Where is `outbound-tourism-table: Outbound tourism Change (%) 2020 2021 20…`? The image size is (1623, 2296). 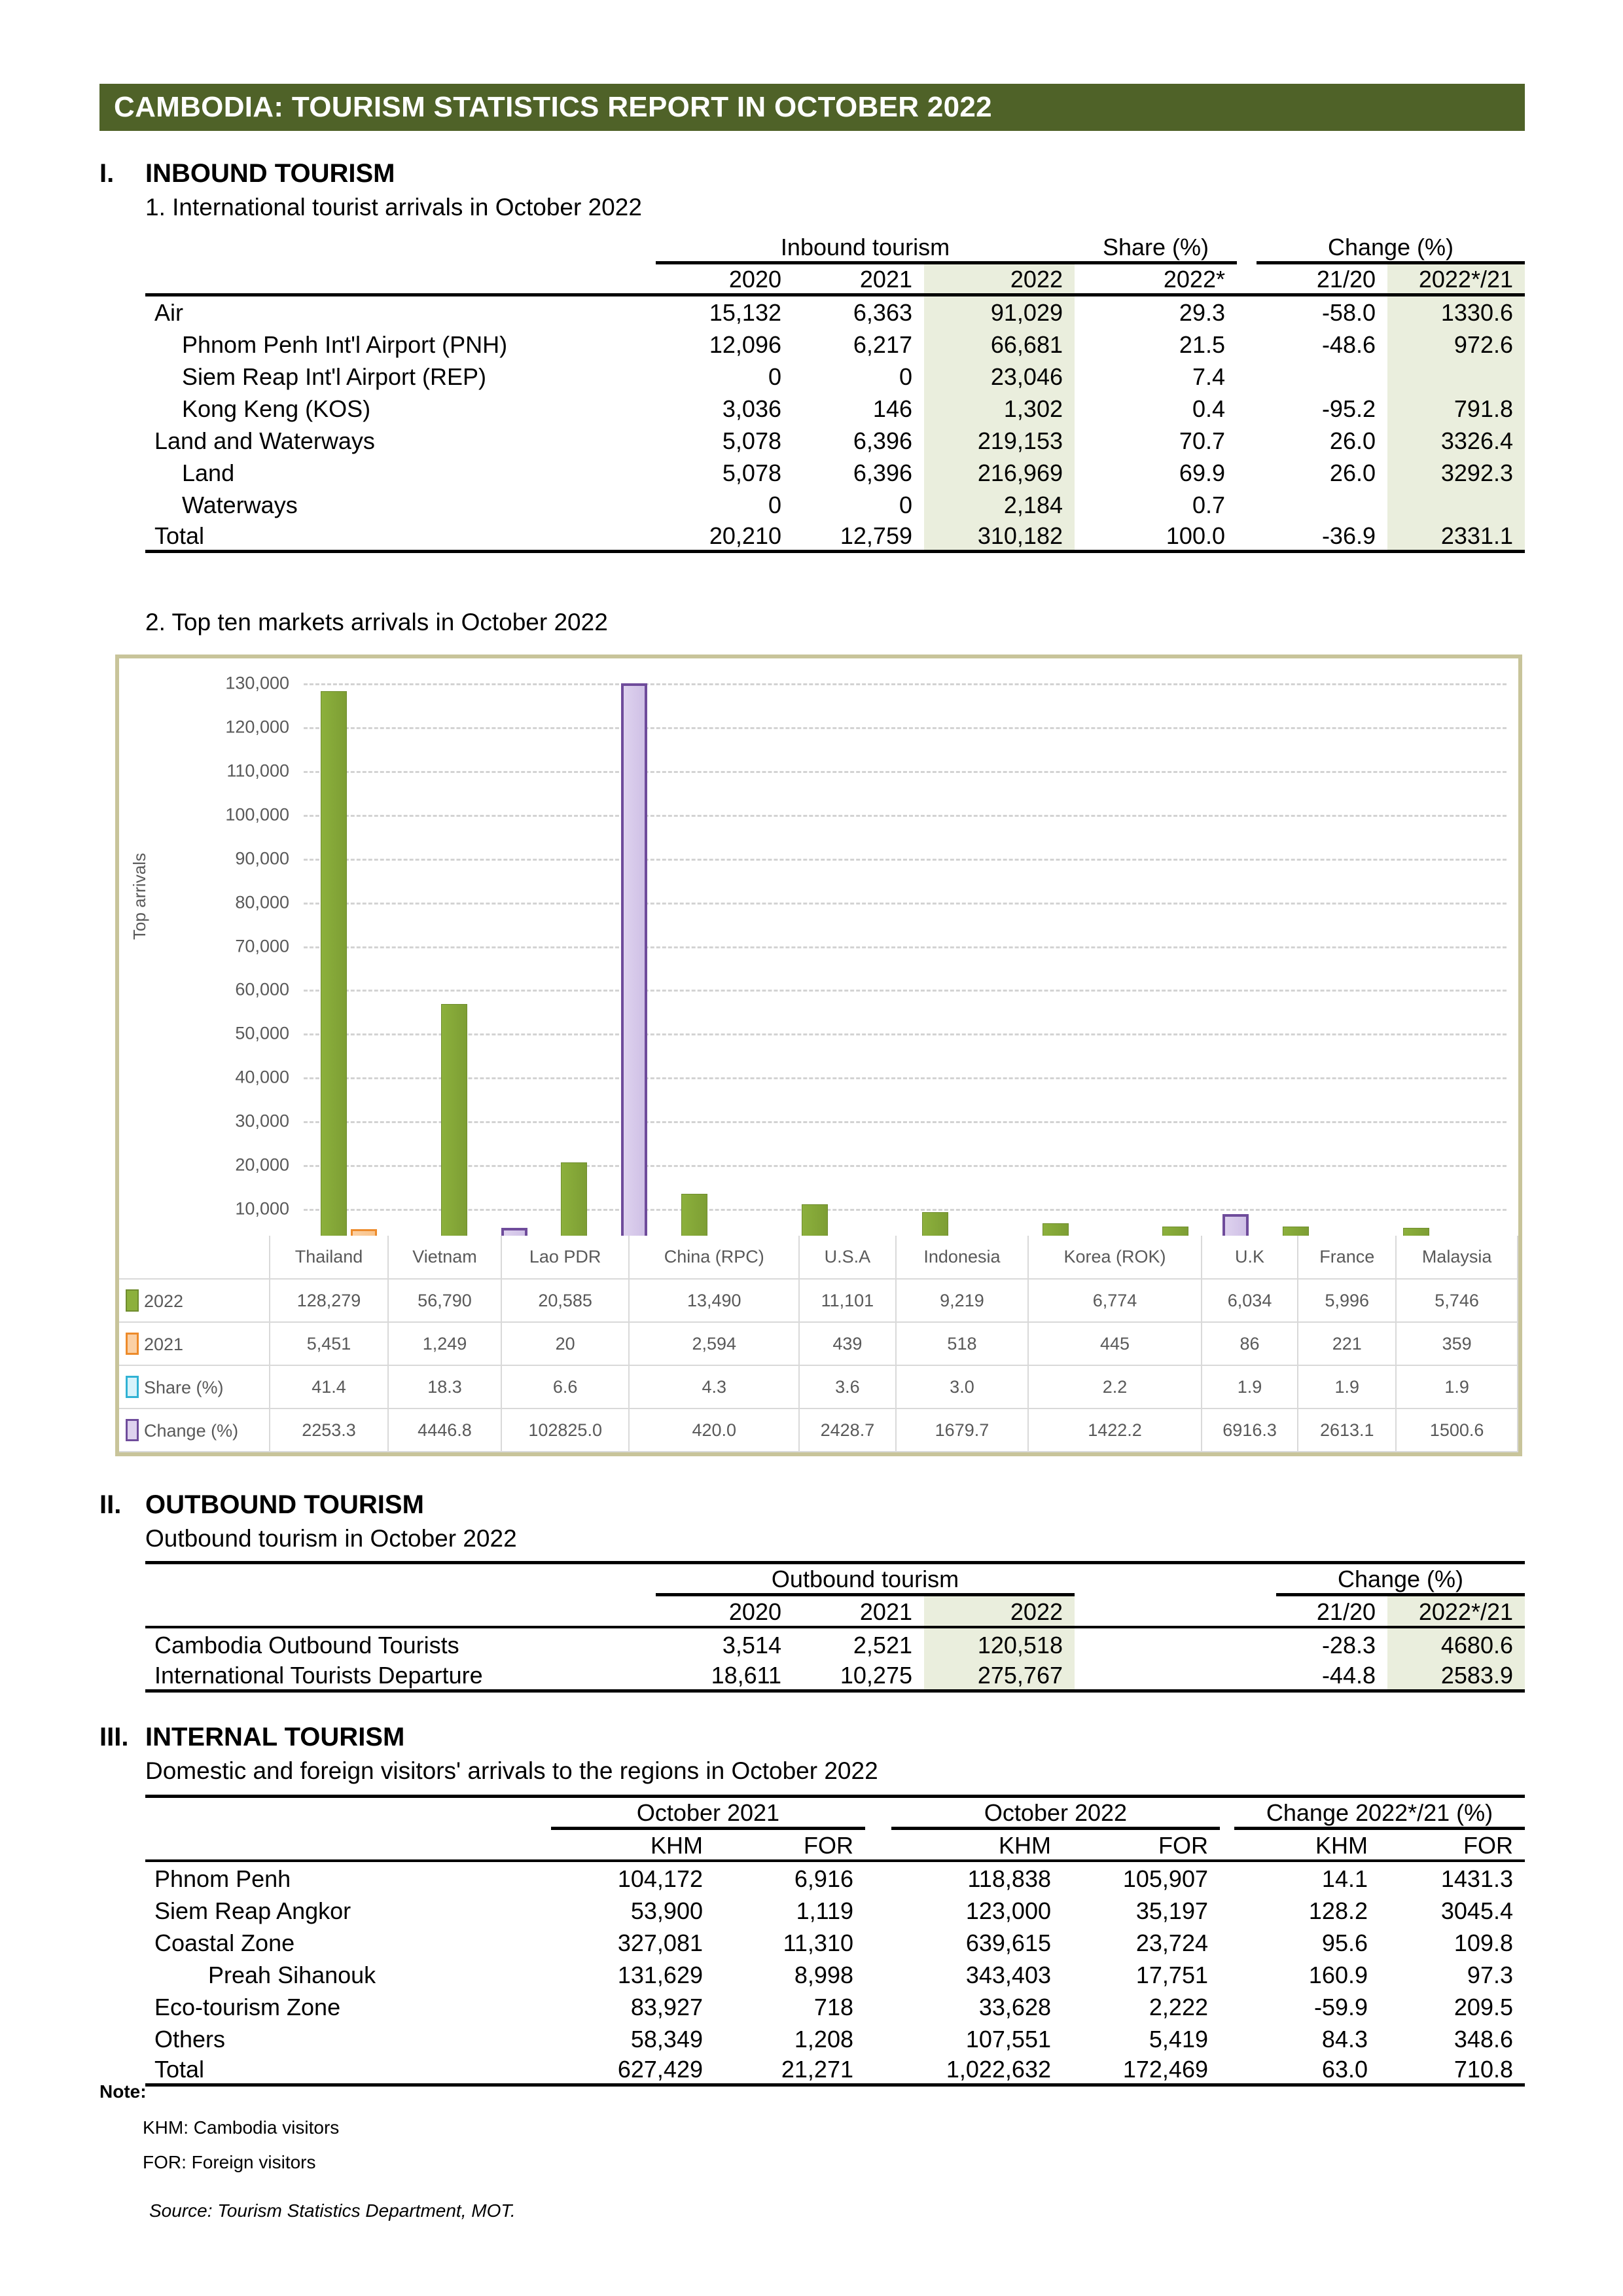
outbound-tourism-table: Outbound tourism Change (%) 2020 2021 20… is located at coordinates (835, 1627).